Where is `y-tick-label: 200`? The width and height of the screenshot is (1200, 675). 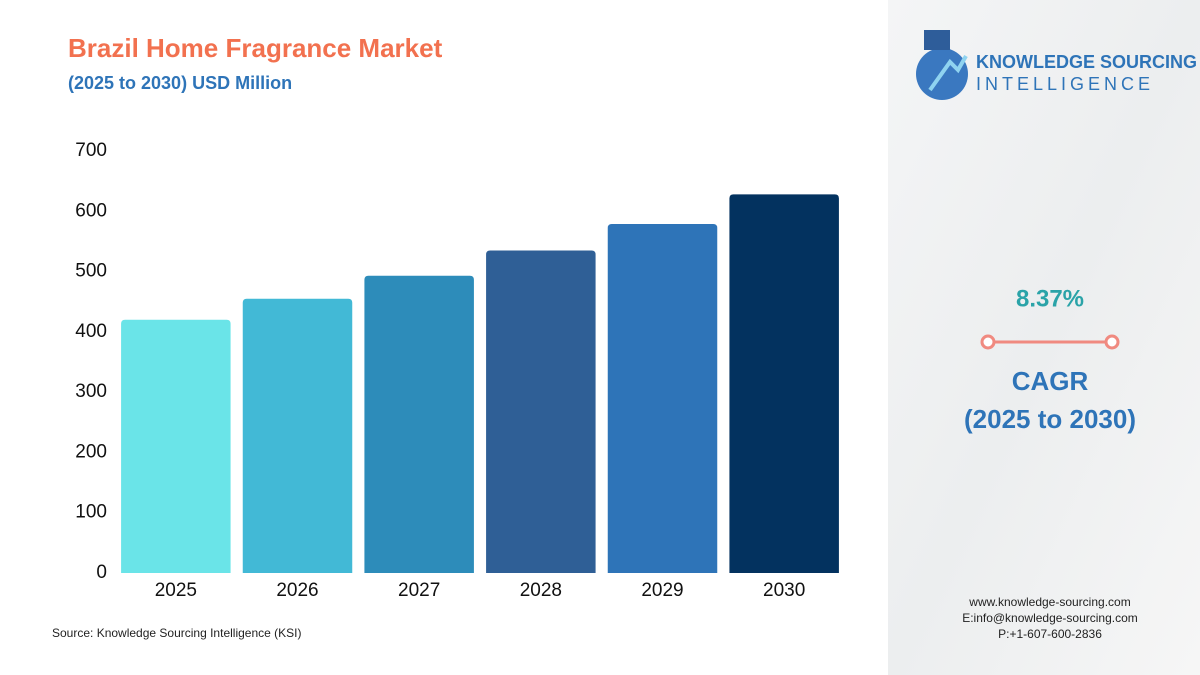
y-tick-label: 200 is located at coordinates (91, 451).